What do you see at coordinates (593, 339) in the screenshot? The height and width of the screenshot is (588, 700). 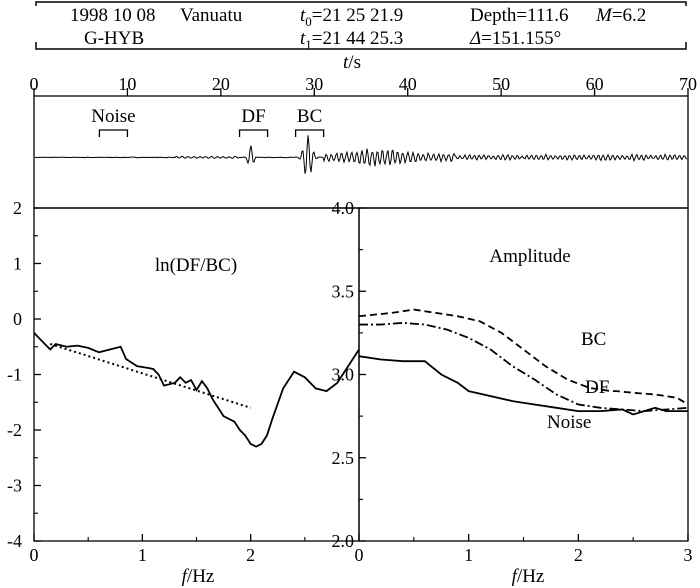 I see `legend-label-bc: BC` at bounding box center [593, 339].